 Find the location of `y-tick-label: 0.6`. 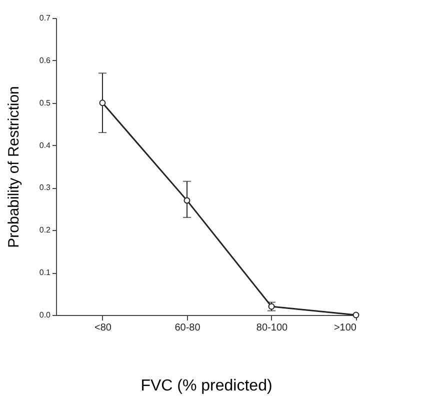

y-tick-label: 0.6 is located at coordinates (45, 60).